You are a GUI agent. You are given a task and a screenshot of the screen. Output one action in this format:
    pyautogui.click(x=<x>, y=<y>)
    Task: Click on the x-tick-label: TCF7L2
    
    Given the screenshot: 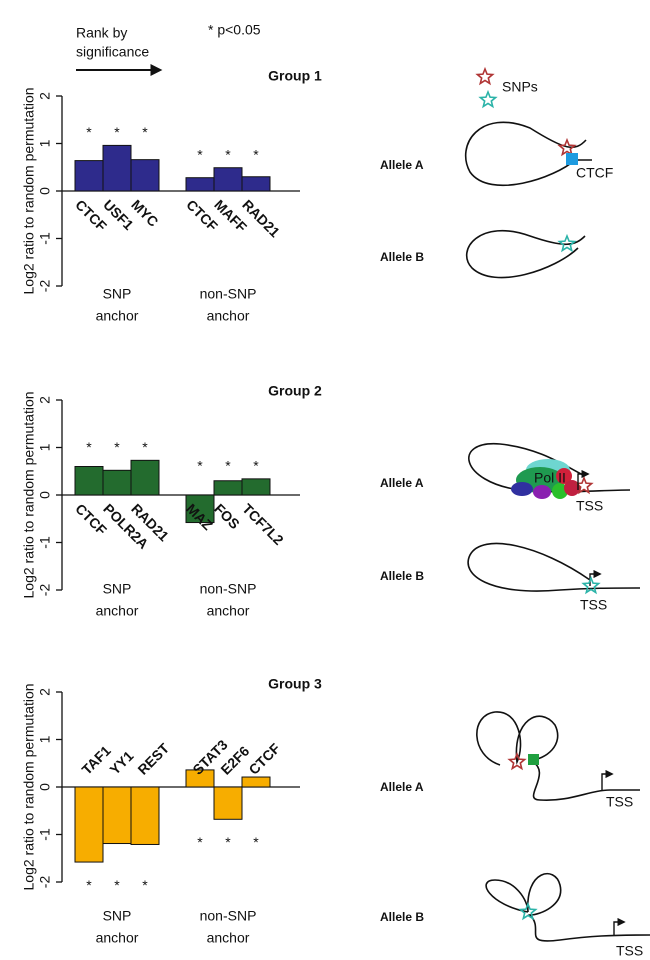 What is the action you would take?
    pyautogui.click(x=263, y=524)
    